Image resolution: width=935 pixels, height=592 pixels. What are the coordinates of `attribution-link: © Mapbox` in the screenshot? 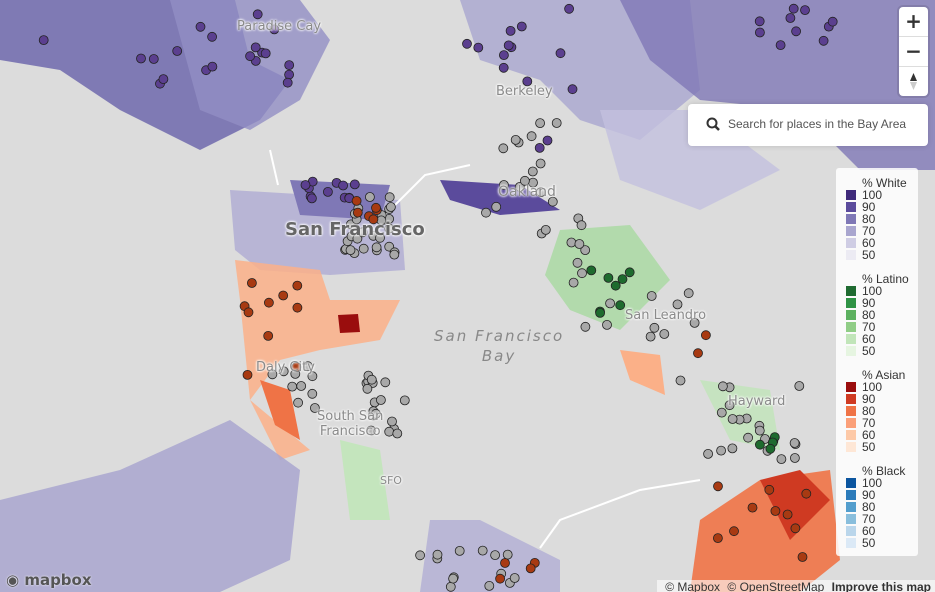 It's located at (693, 586).